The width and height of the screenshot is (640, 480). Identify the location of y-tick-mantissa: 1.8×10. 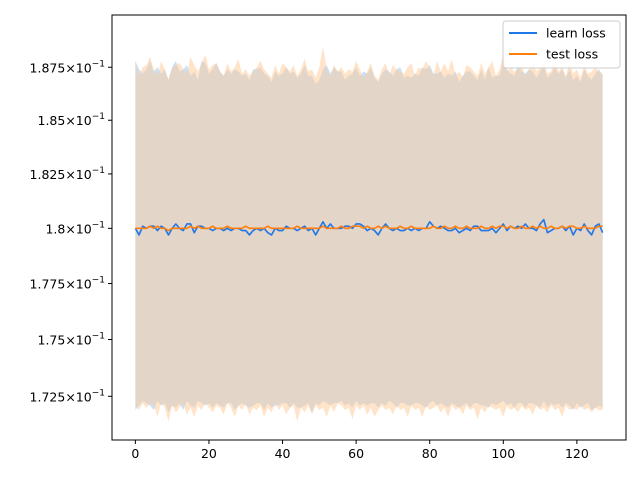
(68, 228).